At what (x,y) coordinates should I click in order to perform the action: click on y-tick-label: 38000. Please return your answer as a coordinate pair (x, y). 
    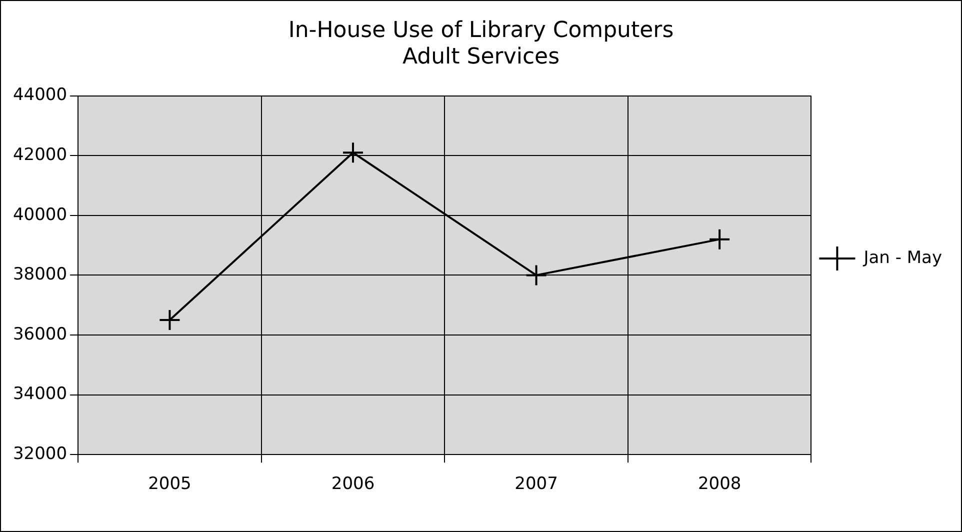
    Looking at the image, I should click on (40, 274).